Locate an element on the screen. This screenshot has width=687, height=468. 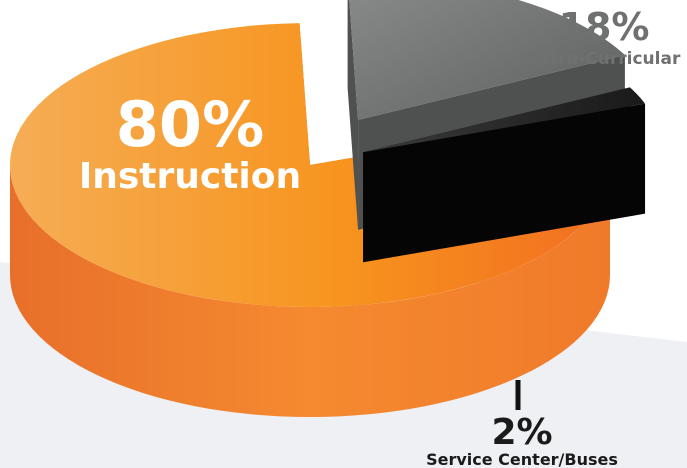
service-center-top-face is located at coordinates (504, 120).